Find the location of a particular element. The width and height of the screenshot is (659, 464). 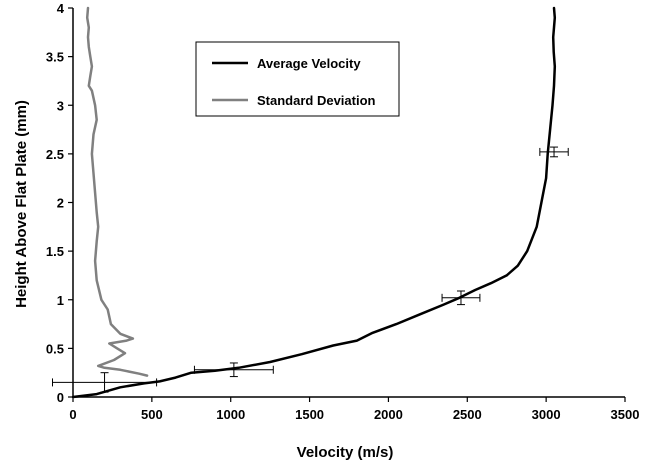

legend-label-standard-deviation: Standard Deviation is located at coordinates (316, 100).